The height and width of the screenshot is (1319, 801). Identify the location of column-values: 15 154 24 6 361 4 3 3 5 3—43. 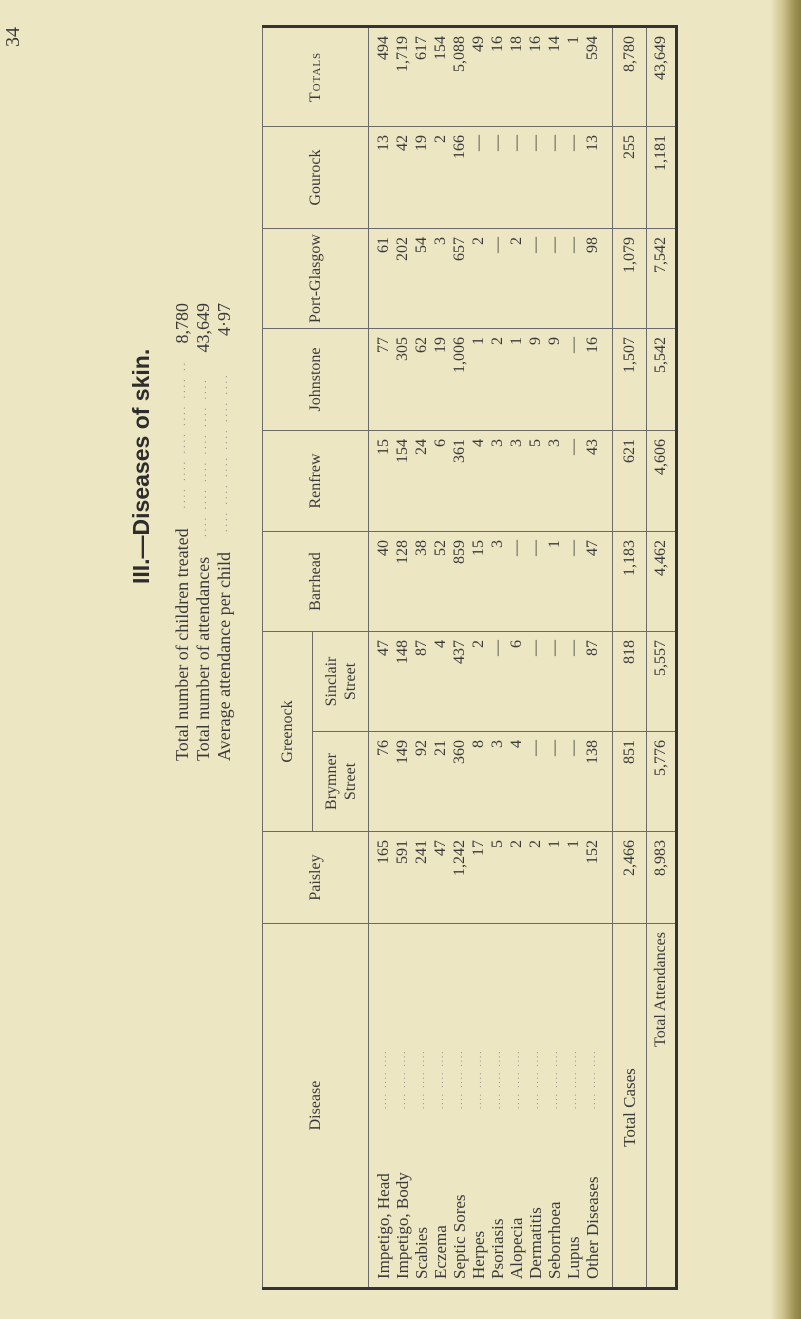
(490, 481).